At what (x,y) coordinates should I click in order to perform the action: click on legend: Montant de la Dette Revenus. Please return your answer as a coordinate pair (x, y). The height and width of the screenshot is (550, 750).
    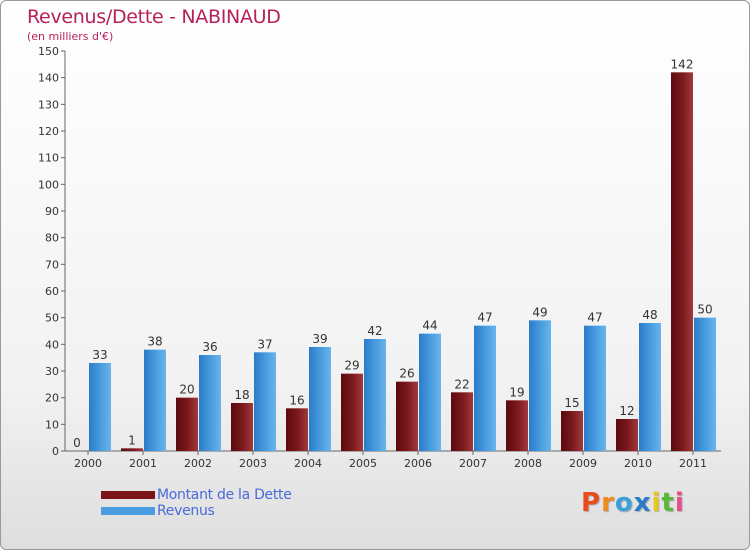
    Looking at the image, I should click on (196, 503).